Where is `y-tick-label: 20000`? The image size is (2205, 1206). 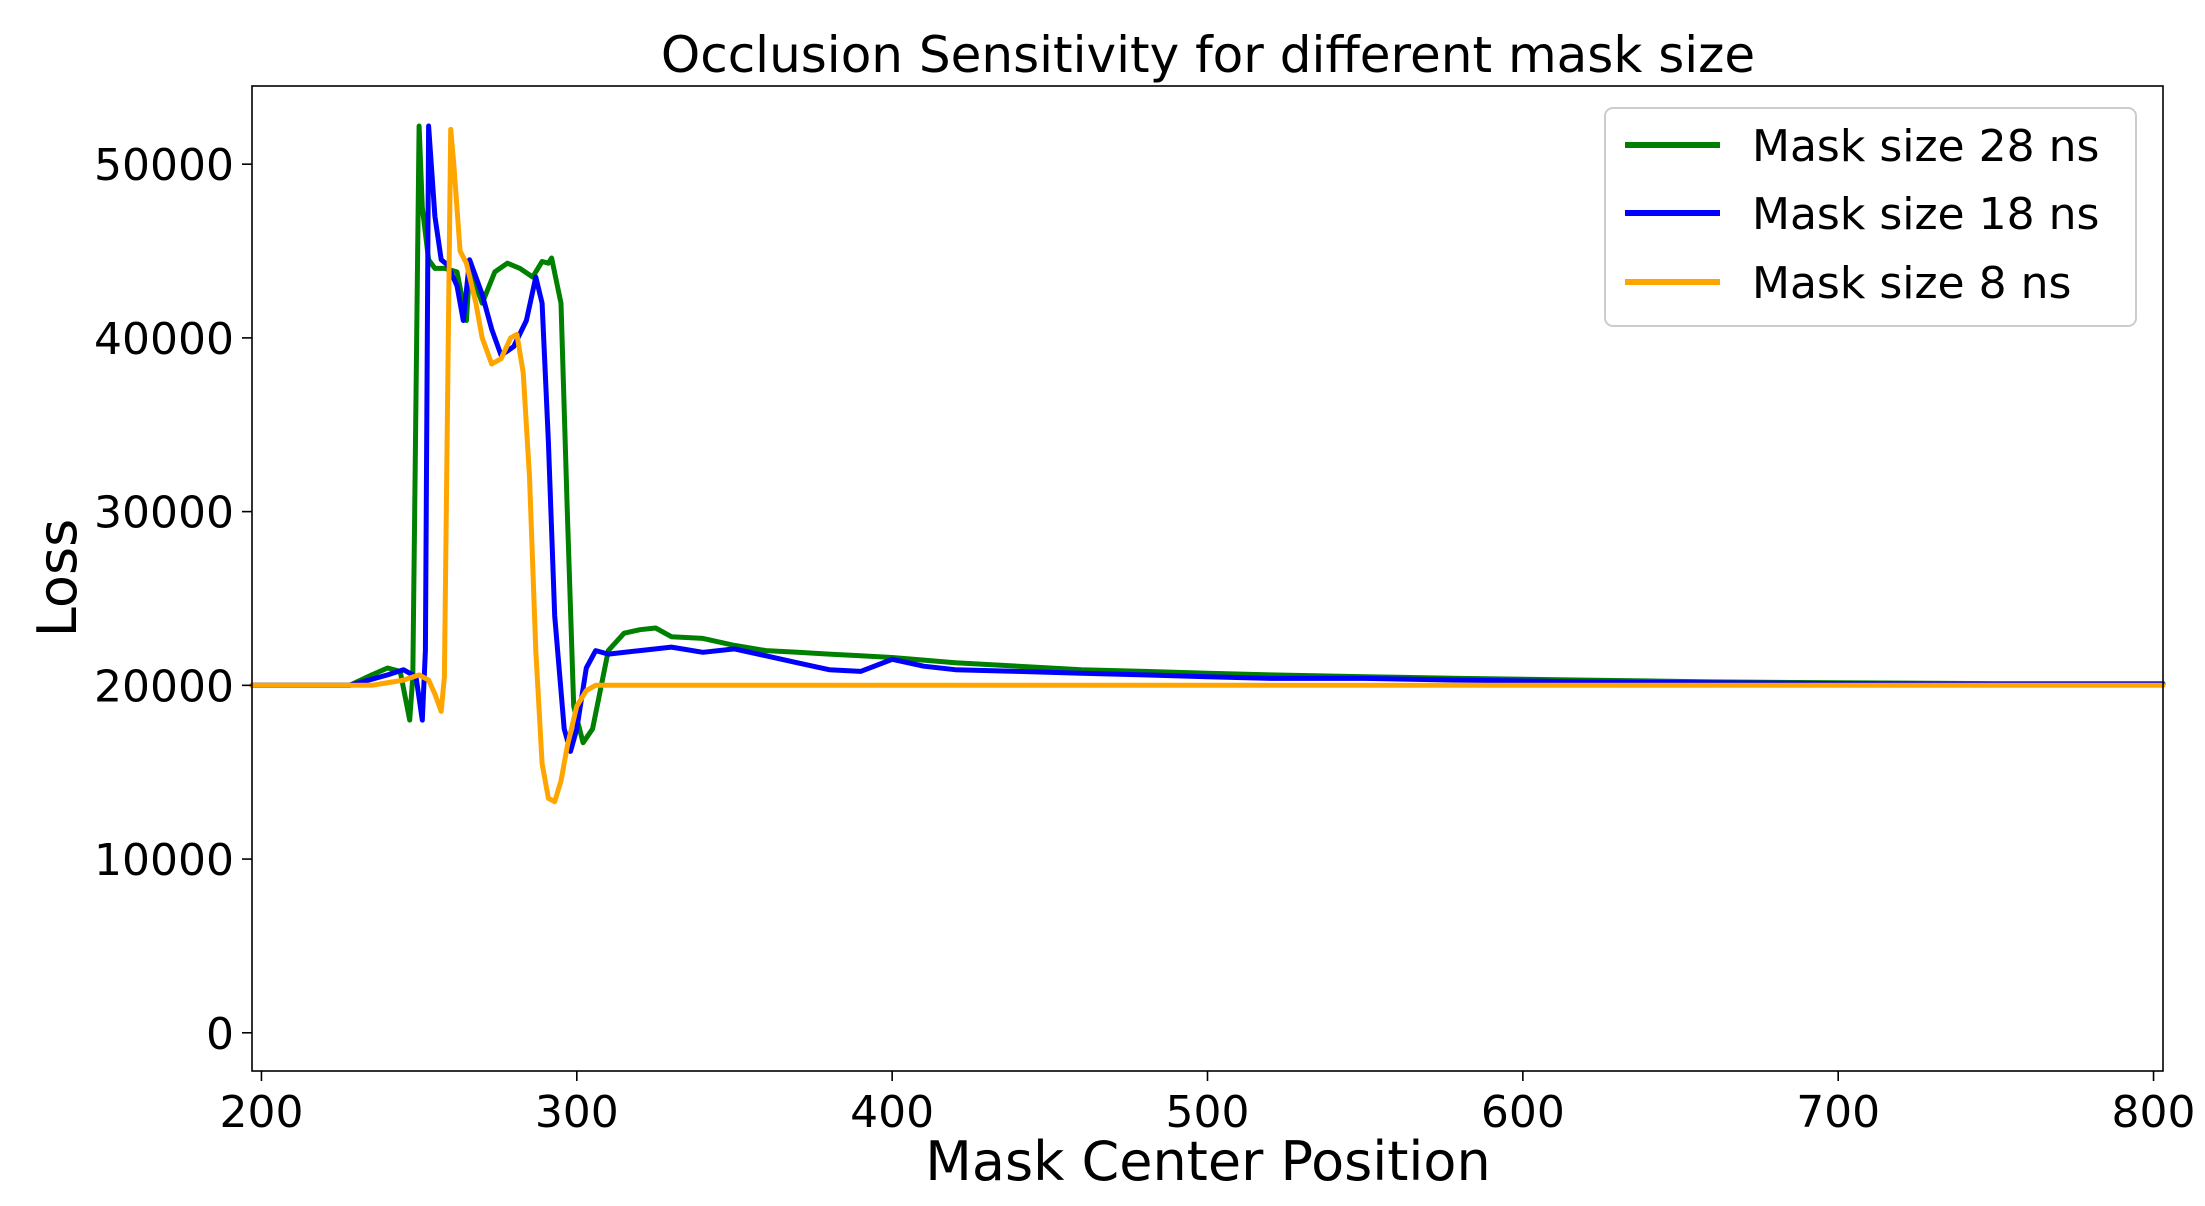
y-tick-label: 20000 is located at coordinates (164, 686).